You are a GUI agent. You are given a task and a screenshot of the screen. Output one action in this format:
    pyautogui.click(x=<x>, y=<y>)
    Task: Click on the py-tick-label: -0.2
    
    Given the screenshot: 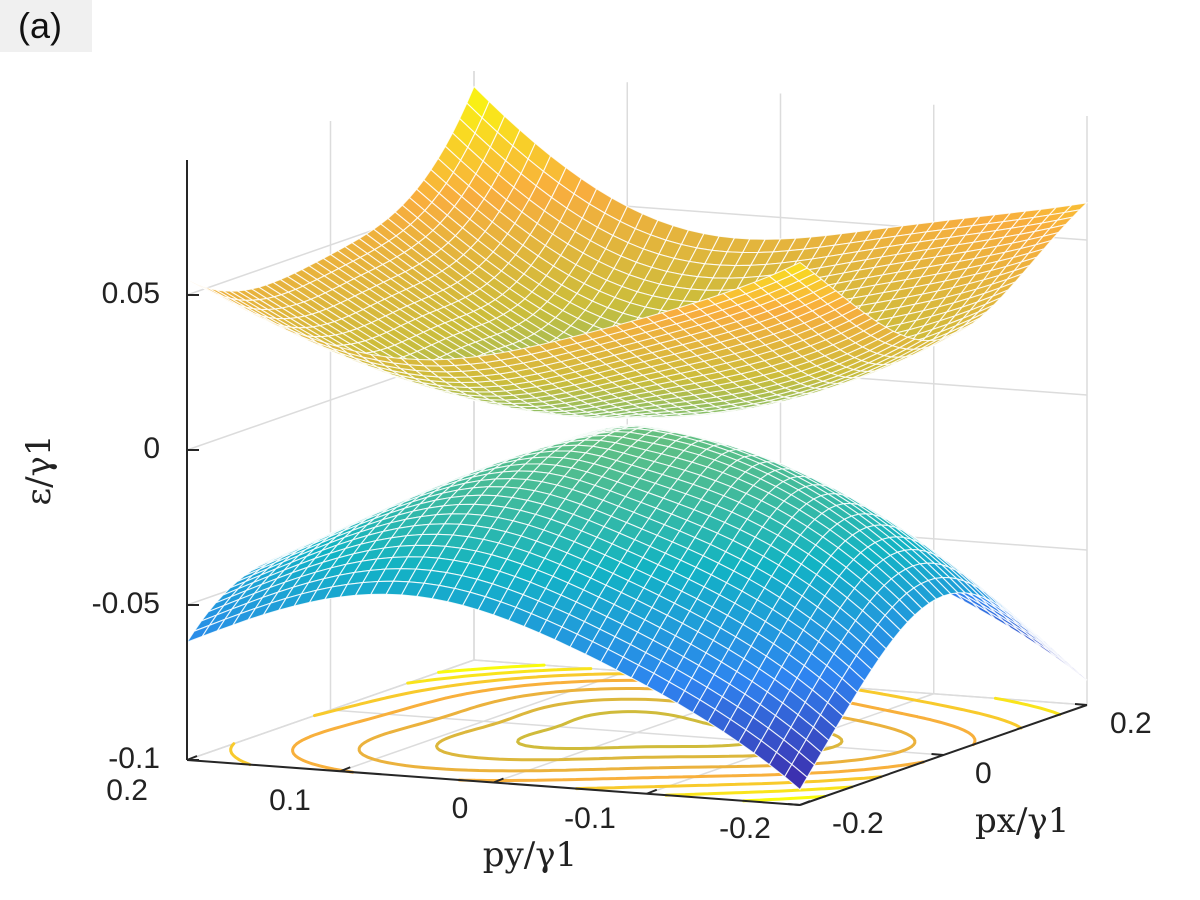 What is the action you would take?
    pyautogui.click(x=745, y=828)
    